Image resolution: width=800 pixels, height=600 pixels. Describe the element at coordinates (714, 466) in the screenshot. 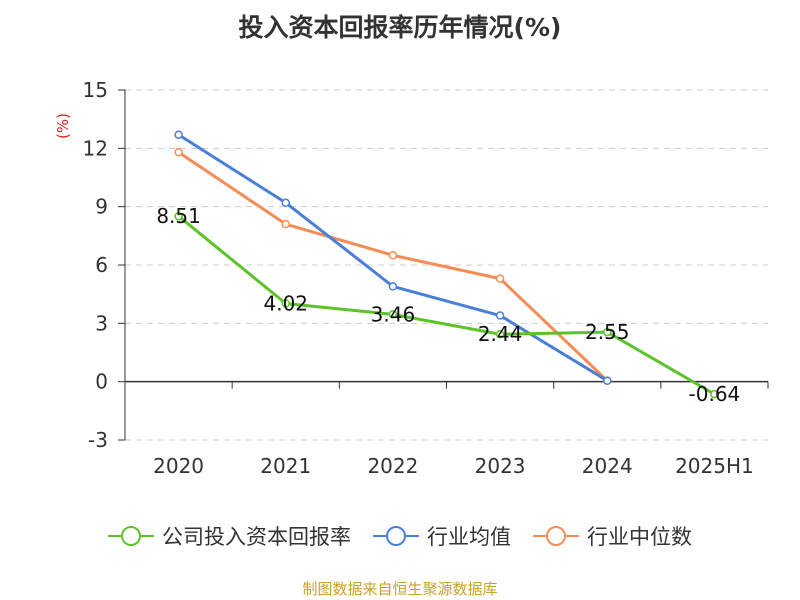

I see `x-tick-label: 2025H1` at that location.